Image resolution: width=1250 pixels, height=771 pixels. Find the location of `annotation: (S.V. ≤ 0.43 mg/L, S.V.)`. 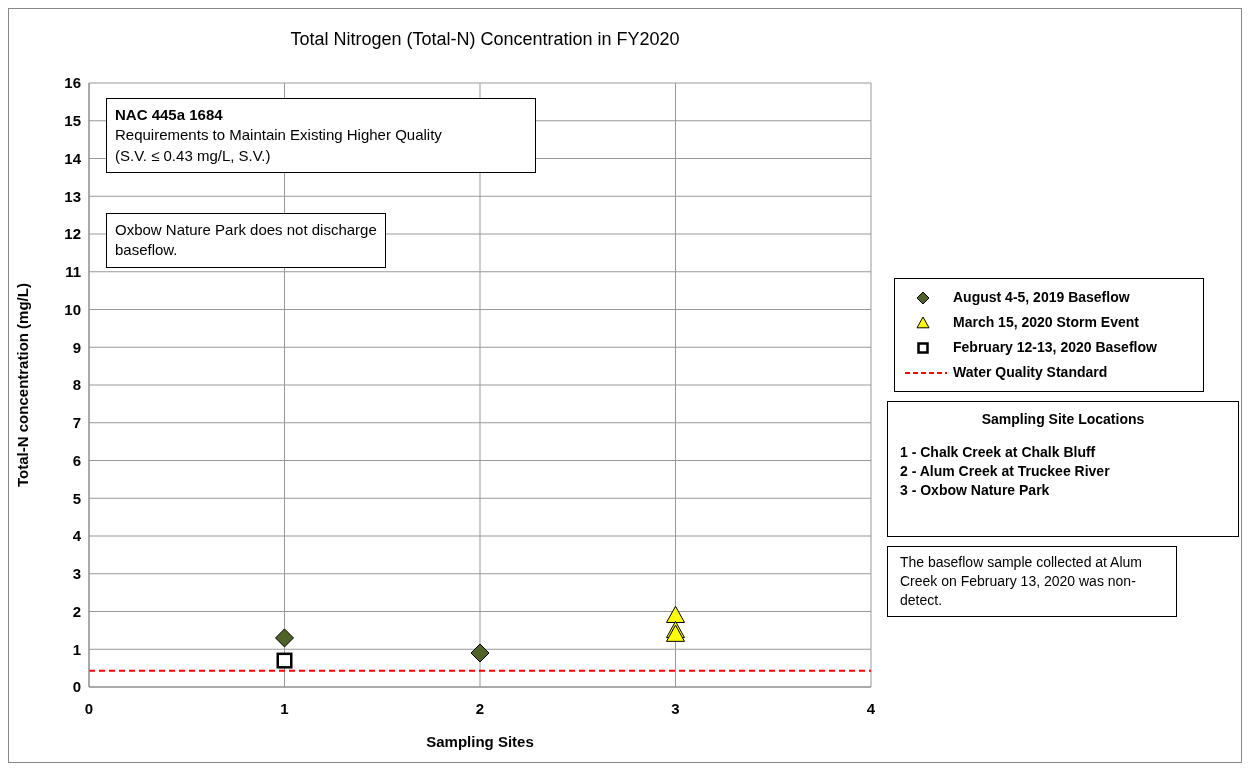

annotation: (S.V. ≤ 0.43 mg/L, S.V.) is located at coordinates (193, 155).